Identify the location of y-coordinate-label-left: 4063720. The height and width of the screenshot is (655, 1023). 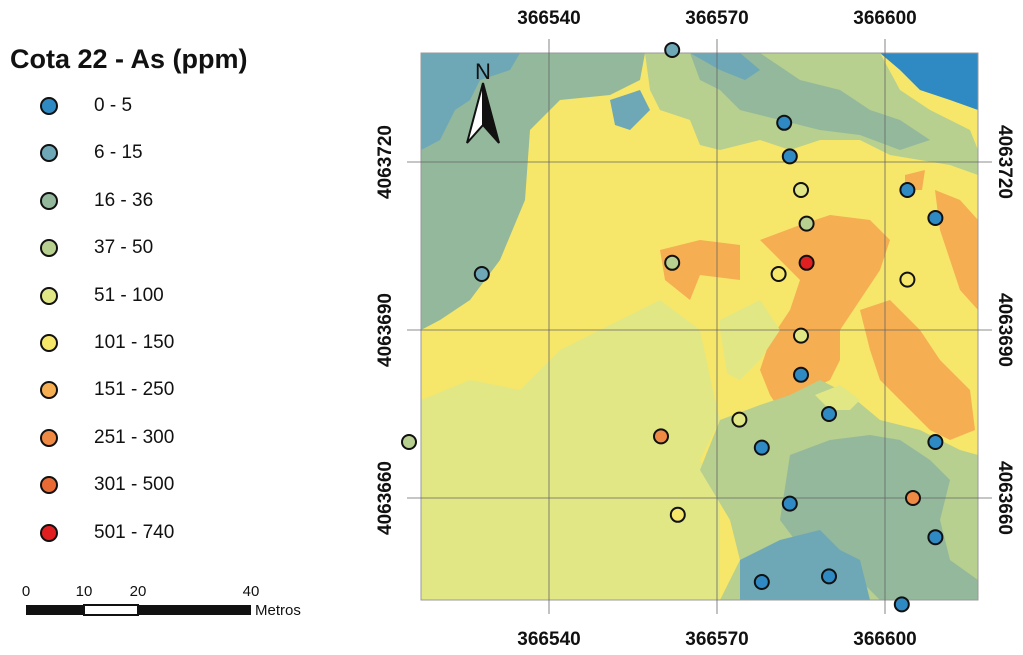
(385, 162).